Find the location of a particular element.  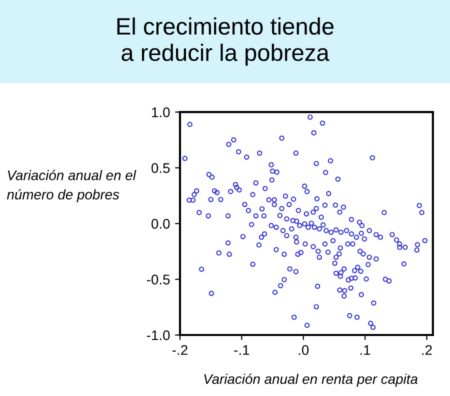

x-tick-label: -.2 is located at coordinates (180, 350).